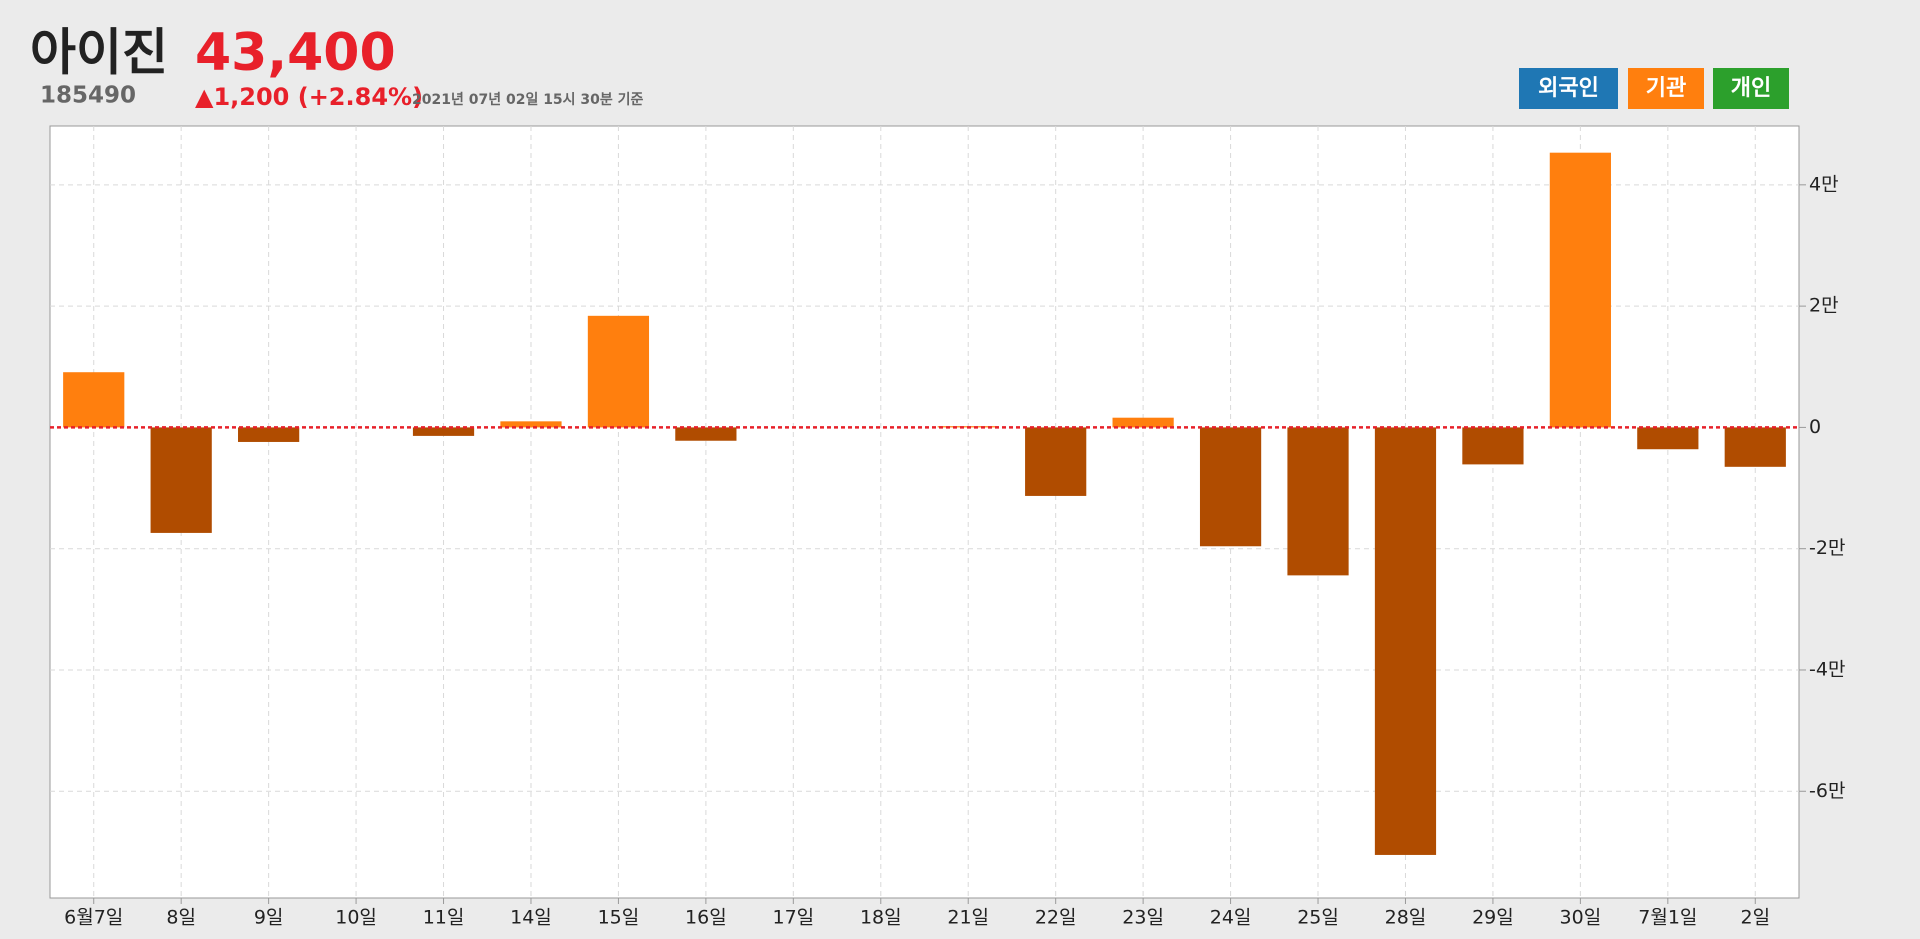 The width and height of the screenshot is (1920, 939). Describe the element at coordinates (619, 918) in the screenshot. I see `x-tick-label: 15일` at that location.